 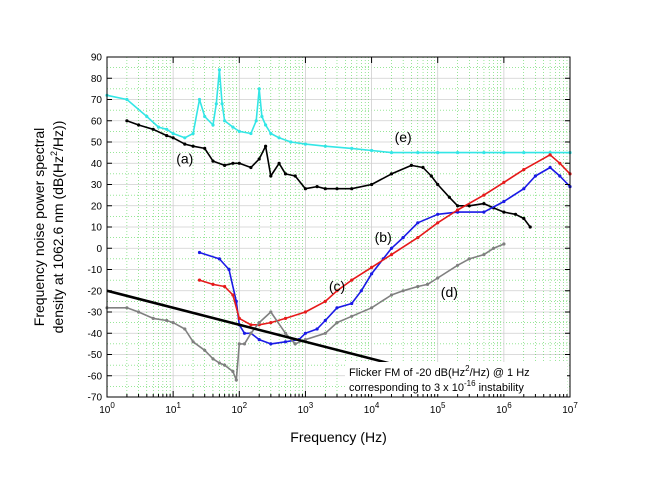 I want to click on x-tick-exponent: 1, so click(x=178, y=405).